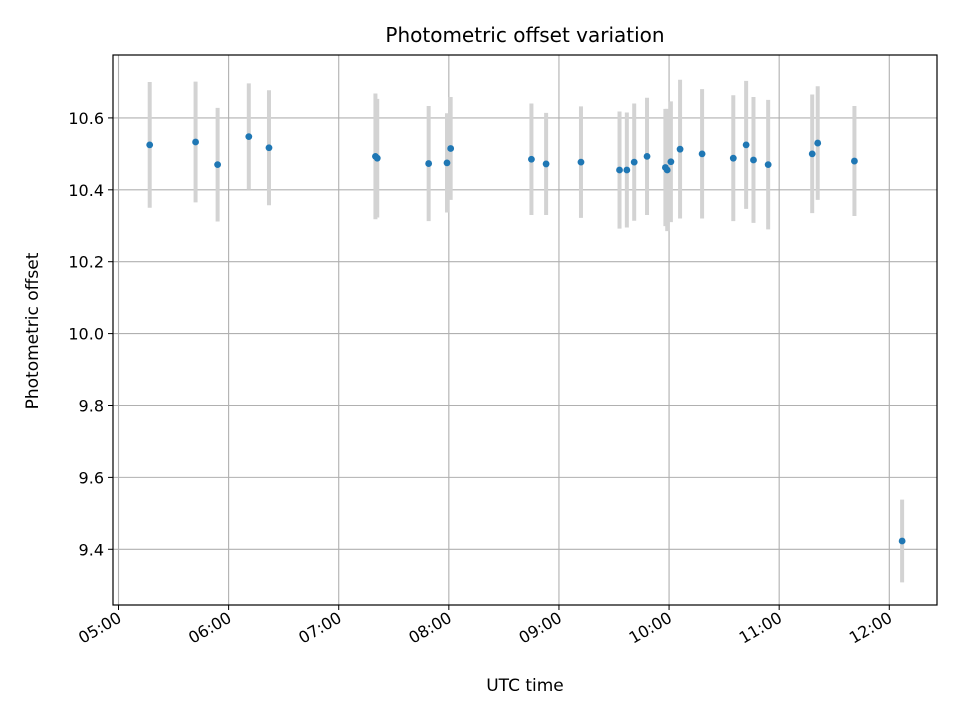  I want to click on y-axis-label: Photometric offset, so click(33, 330).